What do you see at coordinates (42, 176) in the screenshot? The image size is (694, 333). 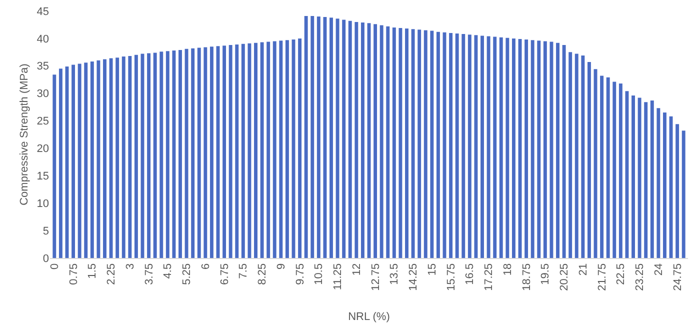 I see `y-tick-label: 15` at bounding box center [42, 176].